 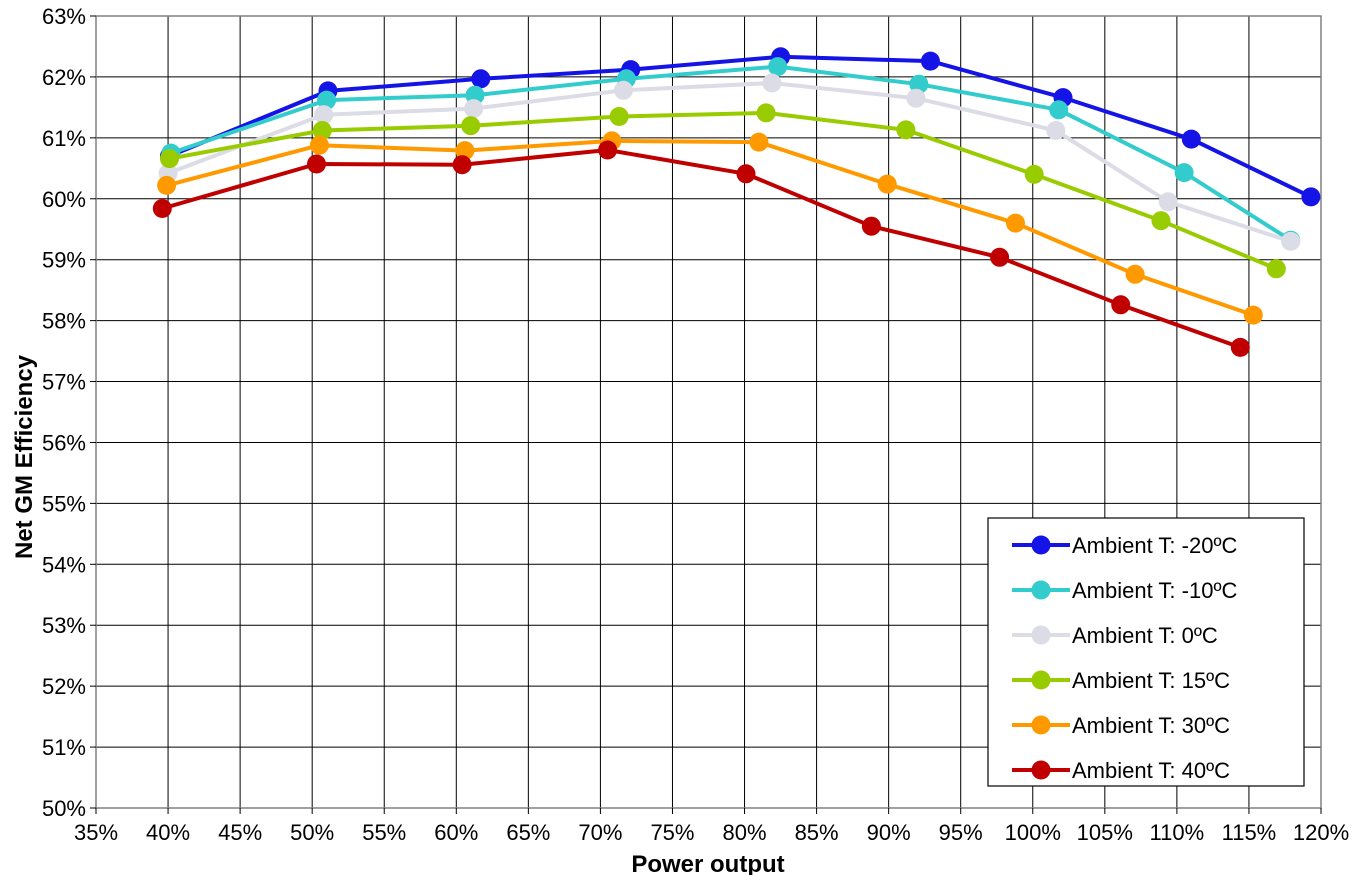 I want to click on legend-label: Ambient T: 40ºC, so click(x=1151, y=770).